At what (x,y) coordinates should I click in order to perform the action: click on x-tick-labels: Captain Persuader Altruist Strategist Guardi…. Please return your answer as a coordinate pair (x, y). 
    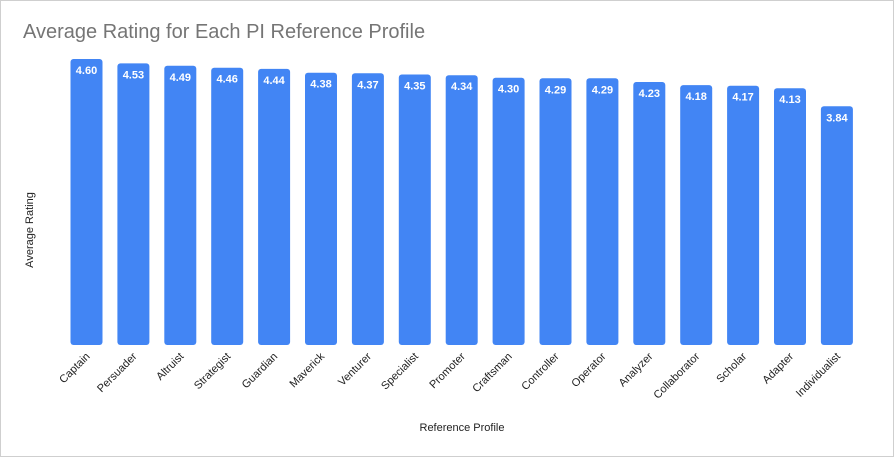
    Looking at the image, I should click on (450, 375).